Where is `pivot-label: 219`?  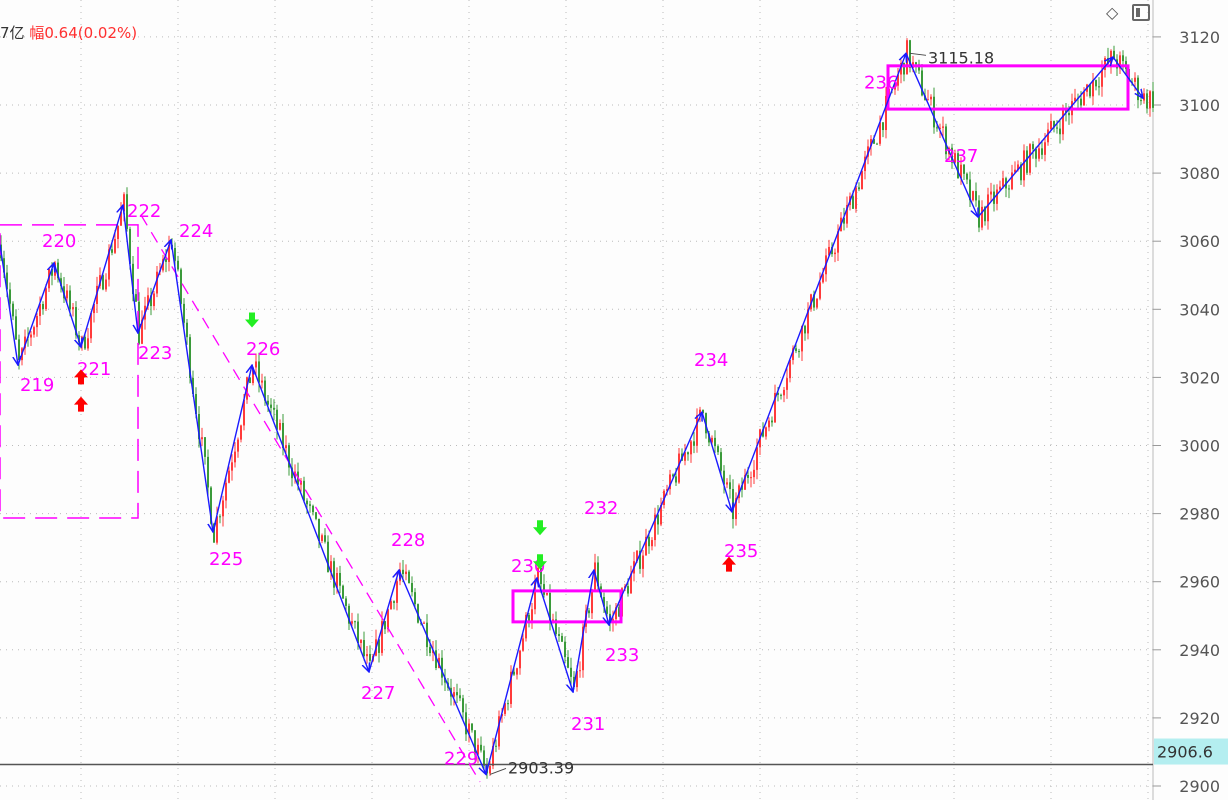
pivot-label: 219 is located at coordinates (37, 385).